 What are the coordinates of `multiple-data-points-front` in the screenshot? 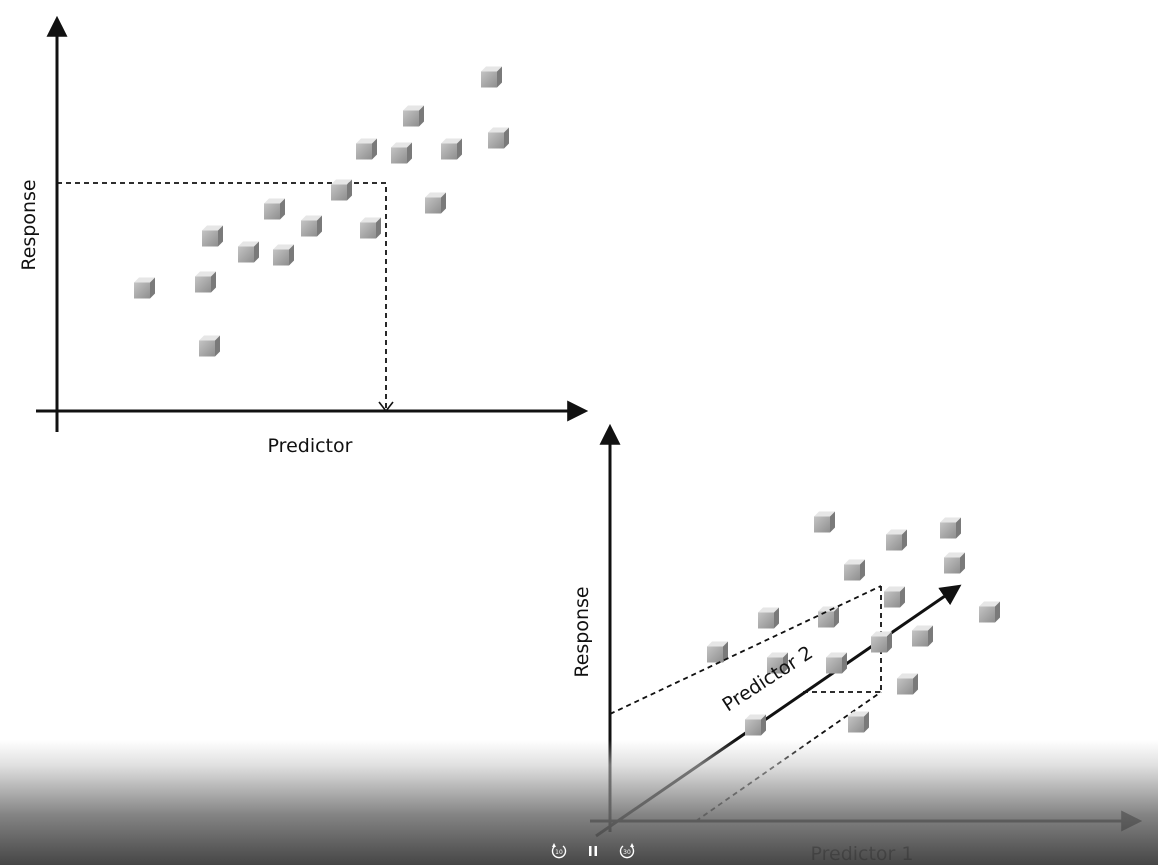 It's located at (831, 683).